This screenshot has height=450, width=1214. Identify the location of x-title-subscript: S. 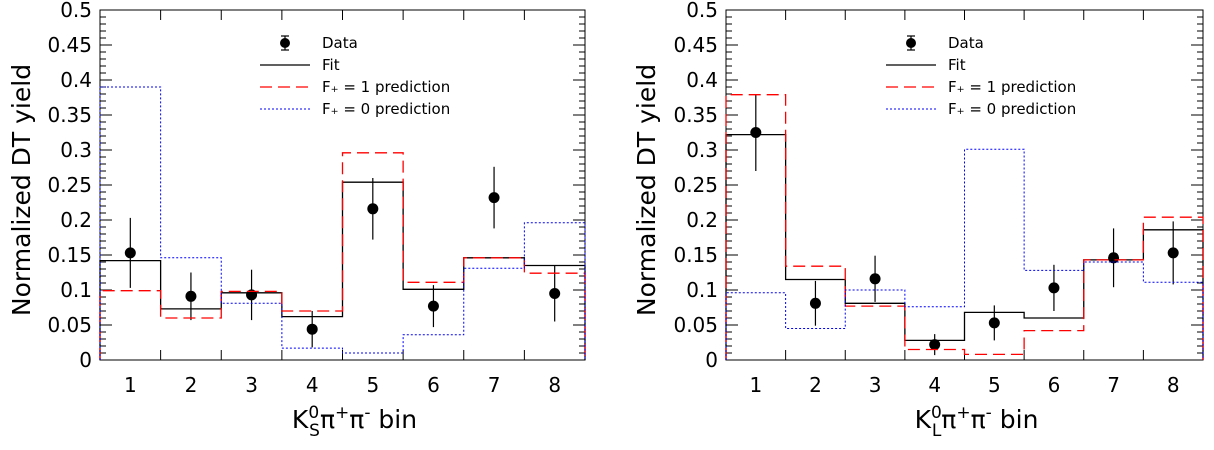
(314, 431).